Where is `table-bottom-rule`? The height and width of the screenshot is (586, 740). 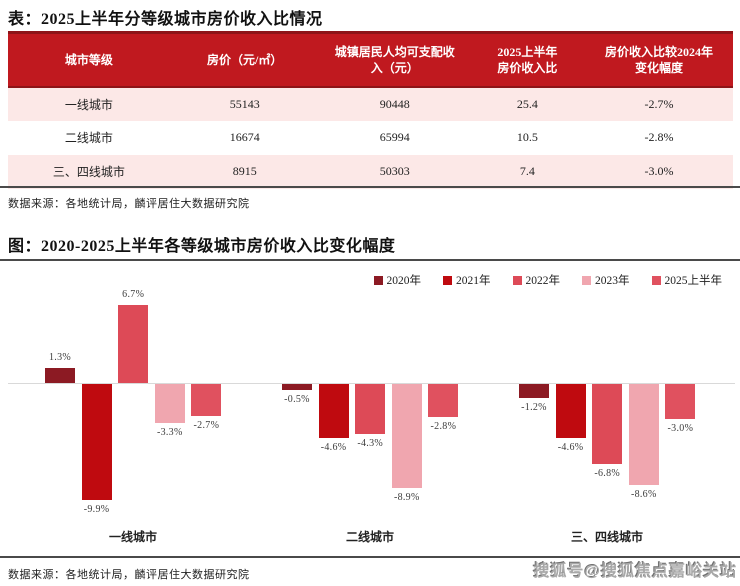
table-bottom-rule is located at coordinates (370, 187).